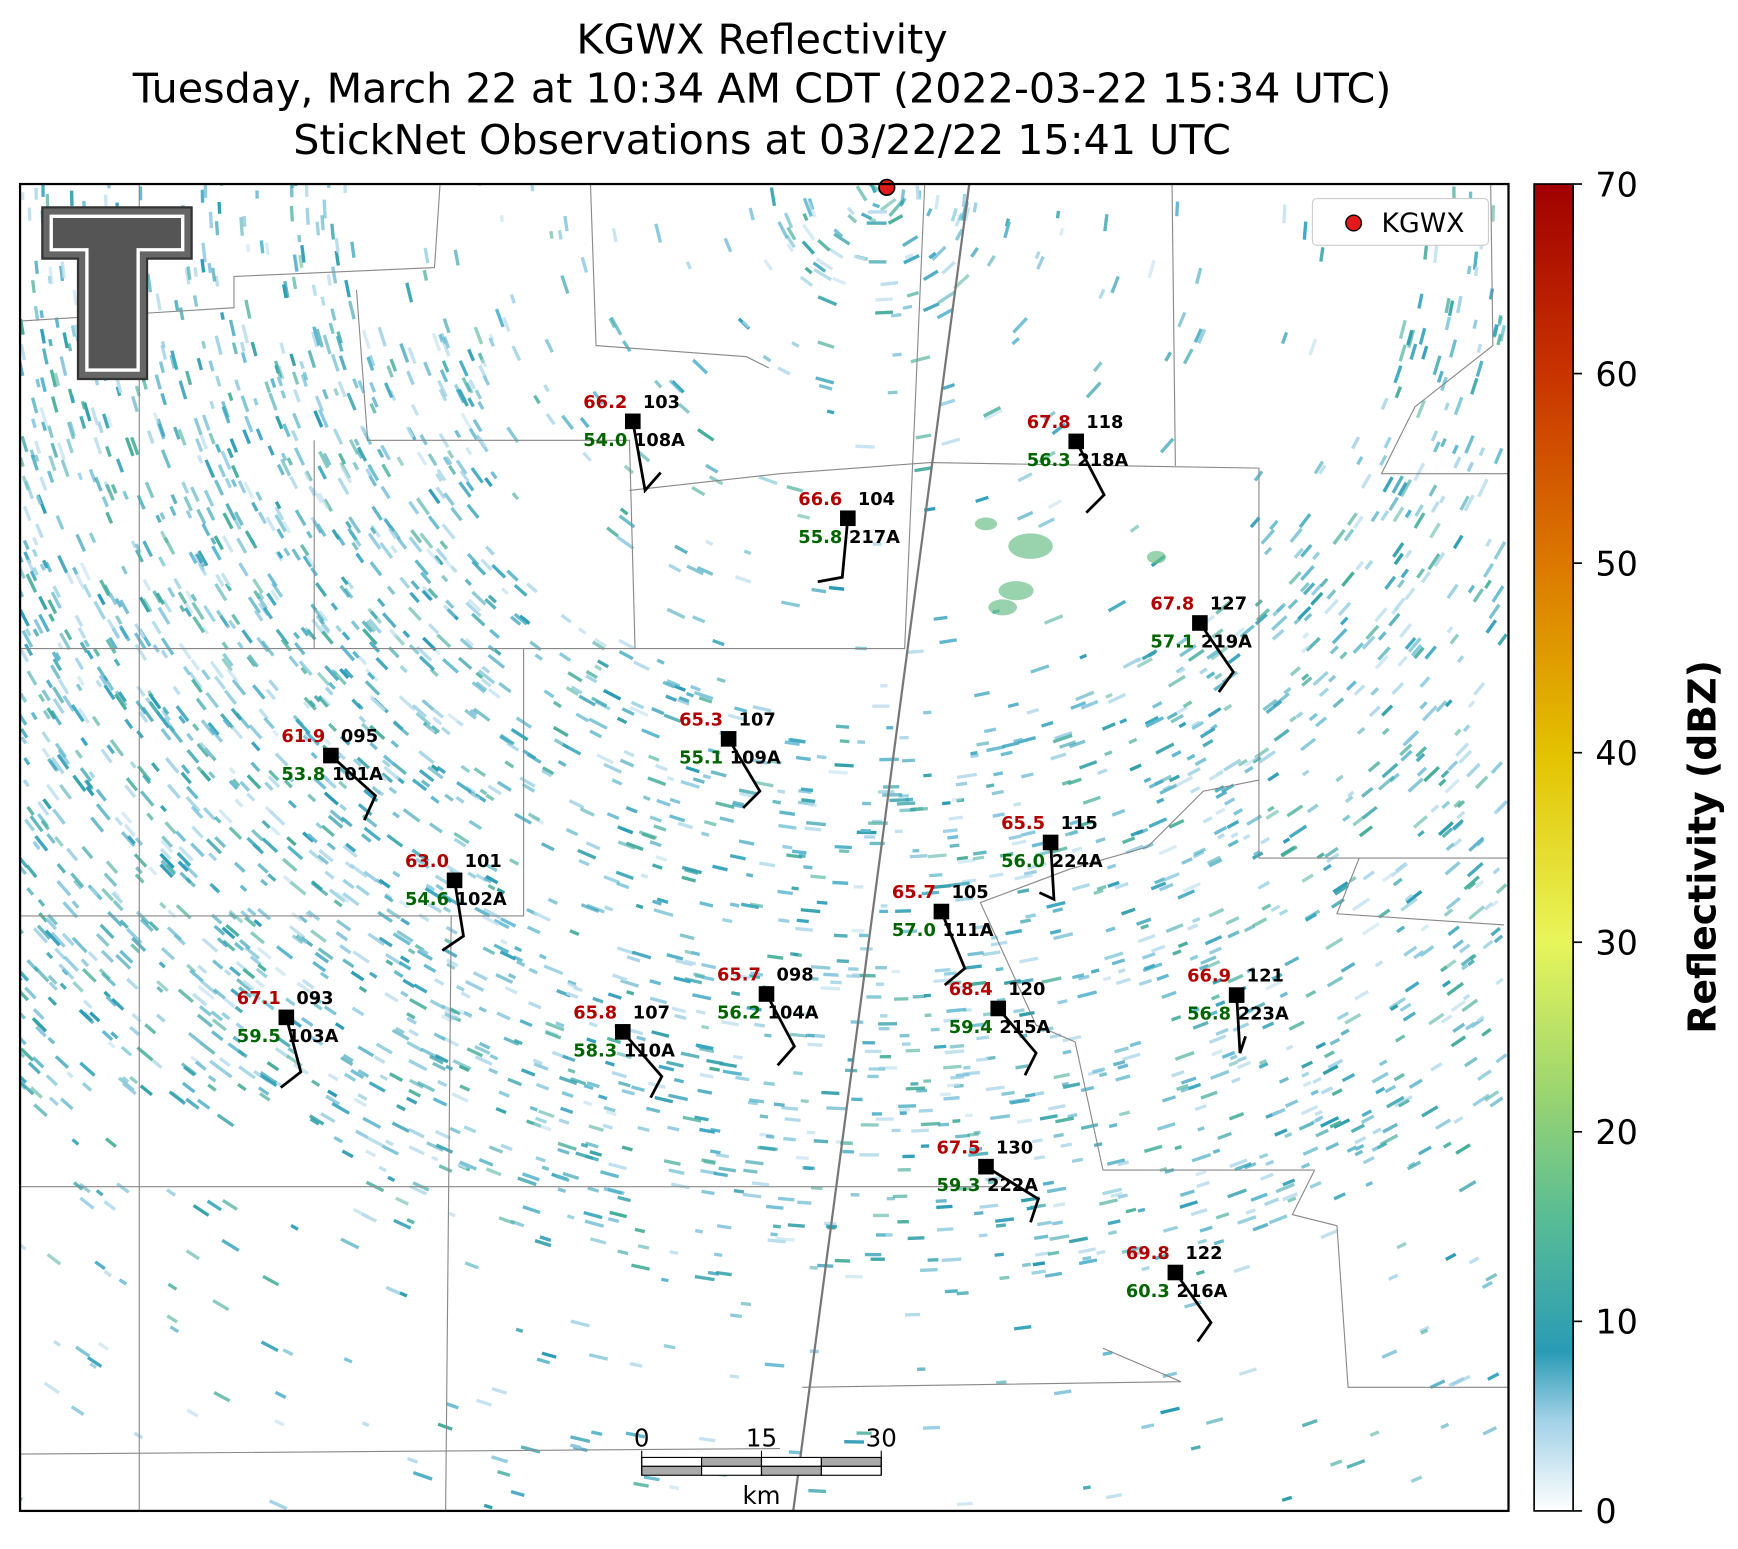 This screenshot has height=1549, width=1738. What do you see at coordinates (781, 1030) in the screenshot?
I see `wind-barb` at bounding box center [781, 1030].